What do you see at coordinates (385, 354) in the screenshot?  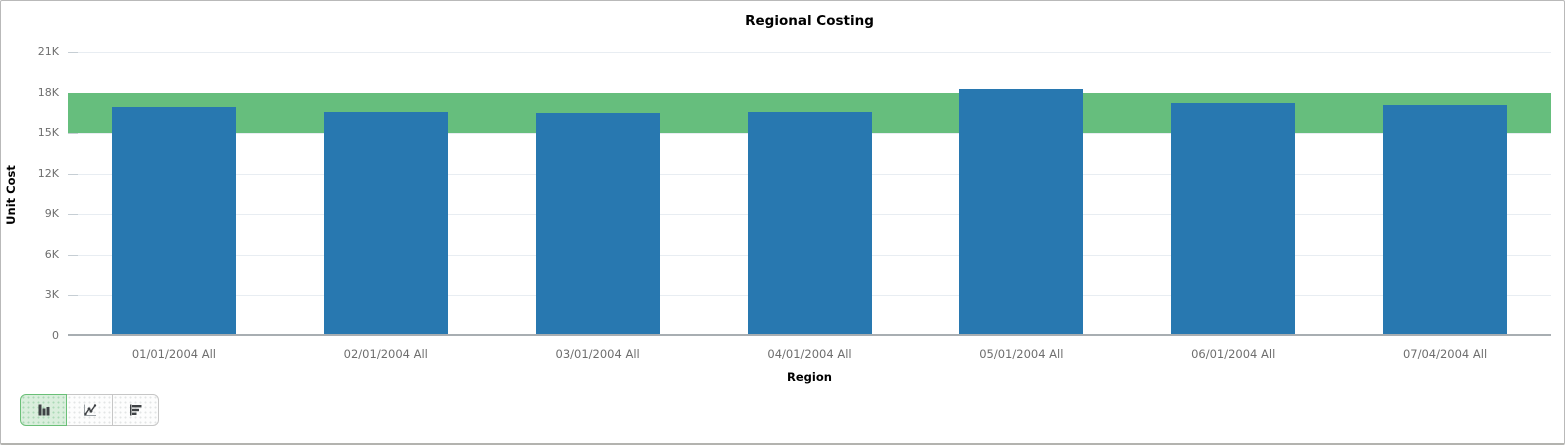 I see `x-tick-label: 02/01/2004 All` at bounding box center [385, 354].